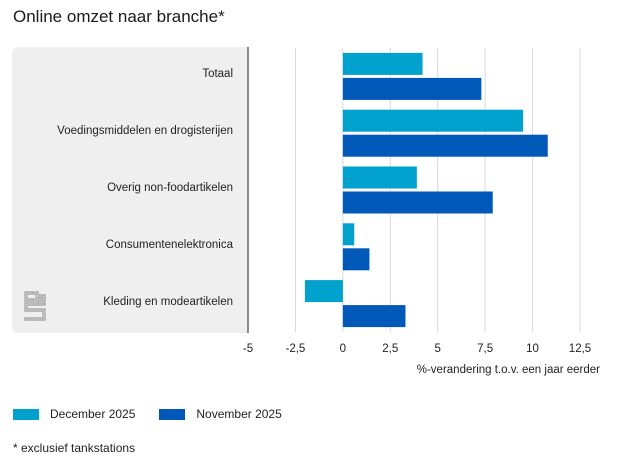  I want to click on x-tick-label: -2,5, so click(295, 349).